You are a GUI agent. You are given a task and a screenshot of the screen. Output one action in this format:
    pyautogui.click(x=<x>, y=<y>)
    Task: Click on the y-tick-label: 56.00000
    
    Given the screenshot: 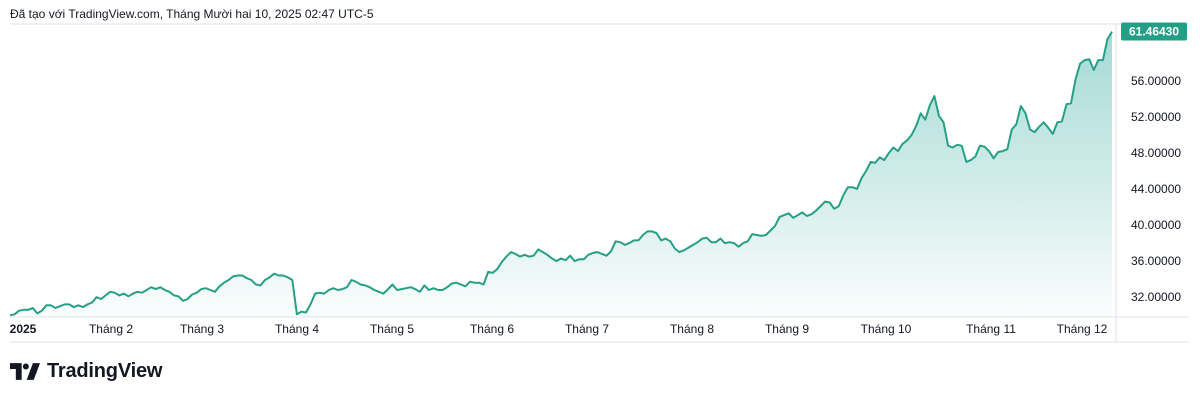 What is the action you would take?
    pyautogui.click(x=1156, y=81)
    